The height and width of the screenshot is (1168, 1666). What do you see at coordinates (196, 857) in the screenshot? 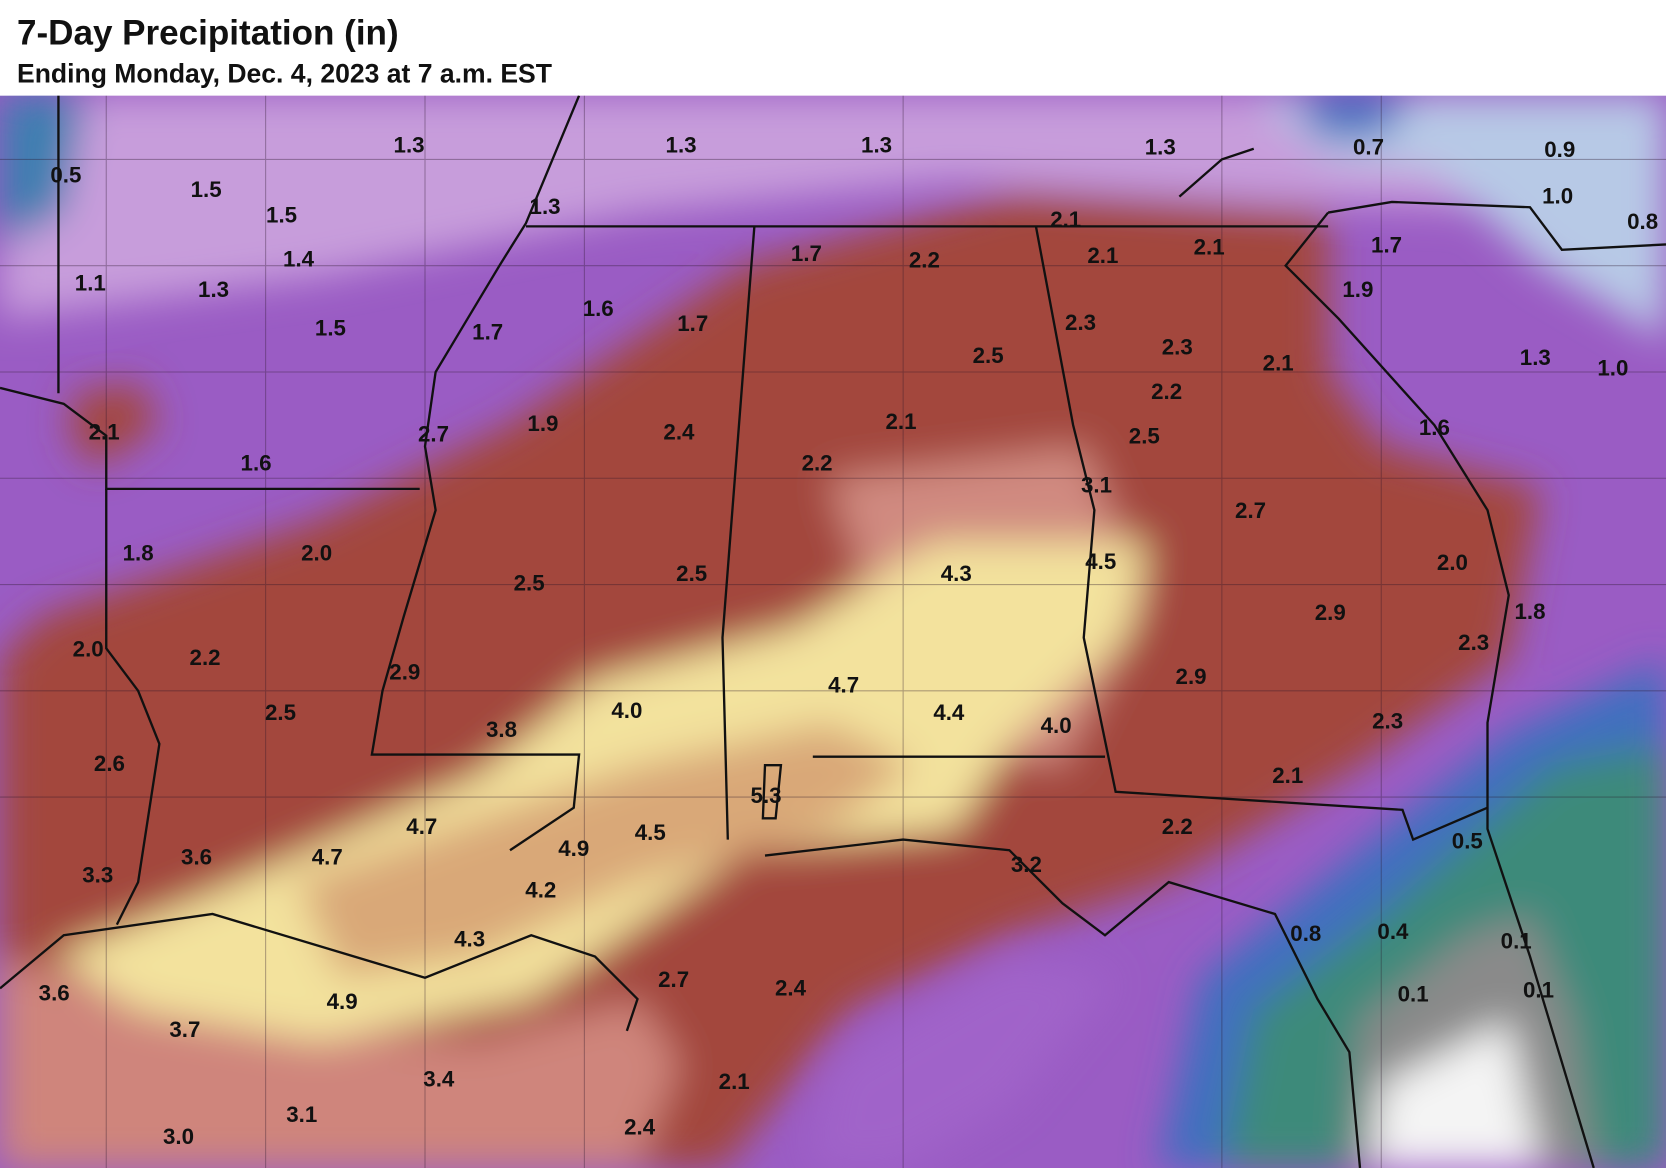
I see `precip-label: 3.6` at bounding box center [196, 857].